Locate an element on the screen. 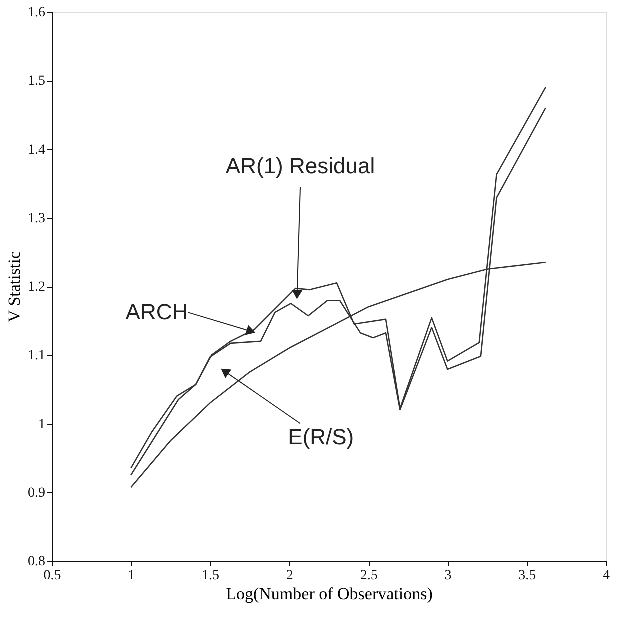  y-tick-label: 1.1 is located at coordinates (37, 356).